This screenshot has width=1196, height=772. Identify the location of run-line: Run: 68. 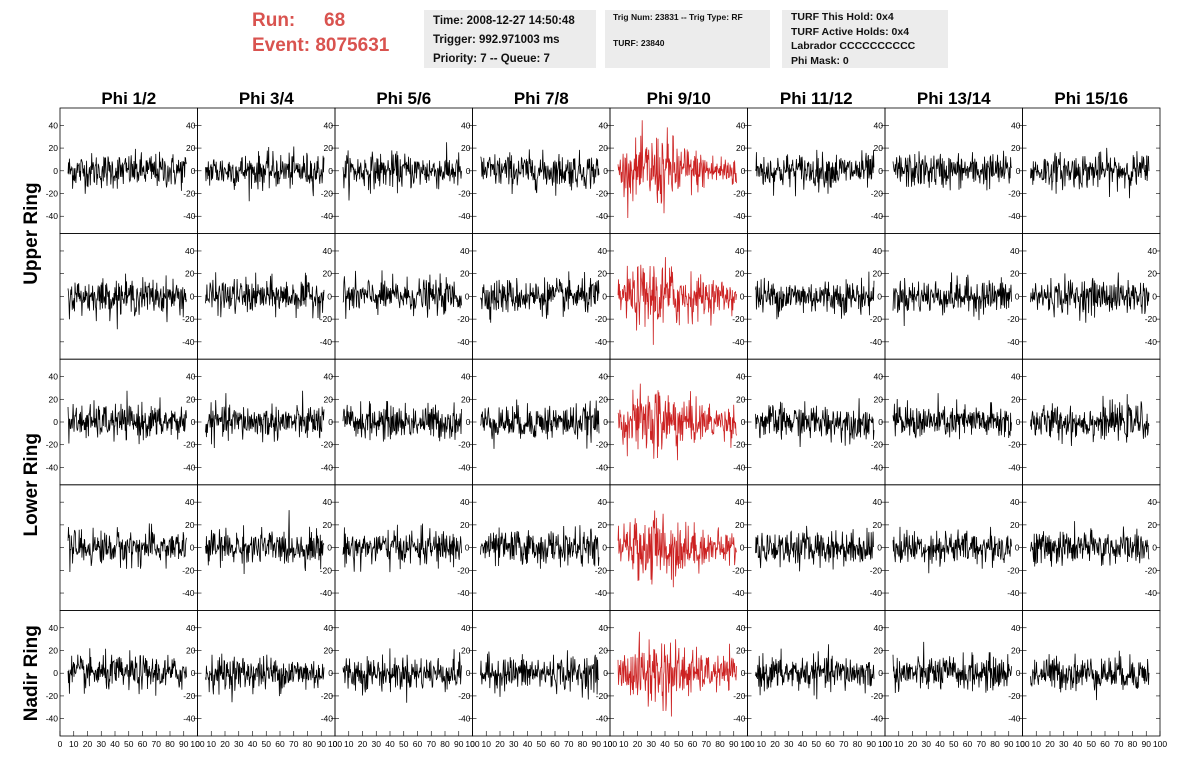
(320, 20).